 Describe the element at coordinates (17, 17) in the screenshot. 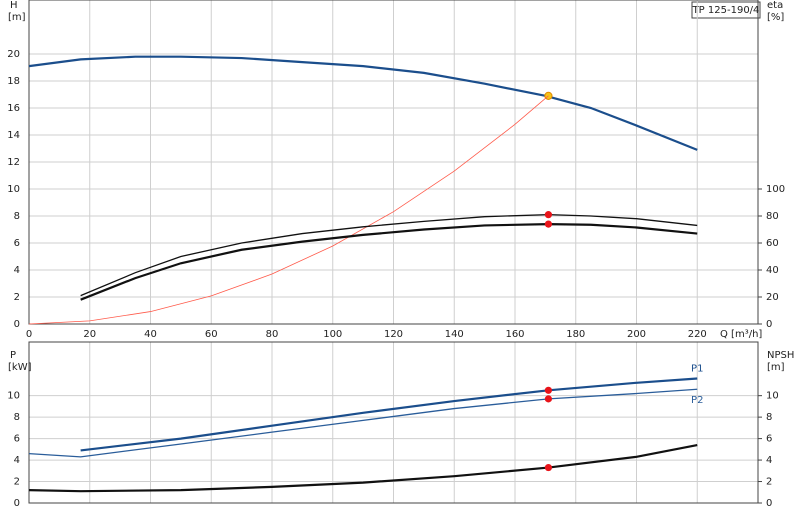

I see `y-axis-unit: [m]` at that location.